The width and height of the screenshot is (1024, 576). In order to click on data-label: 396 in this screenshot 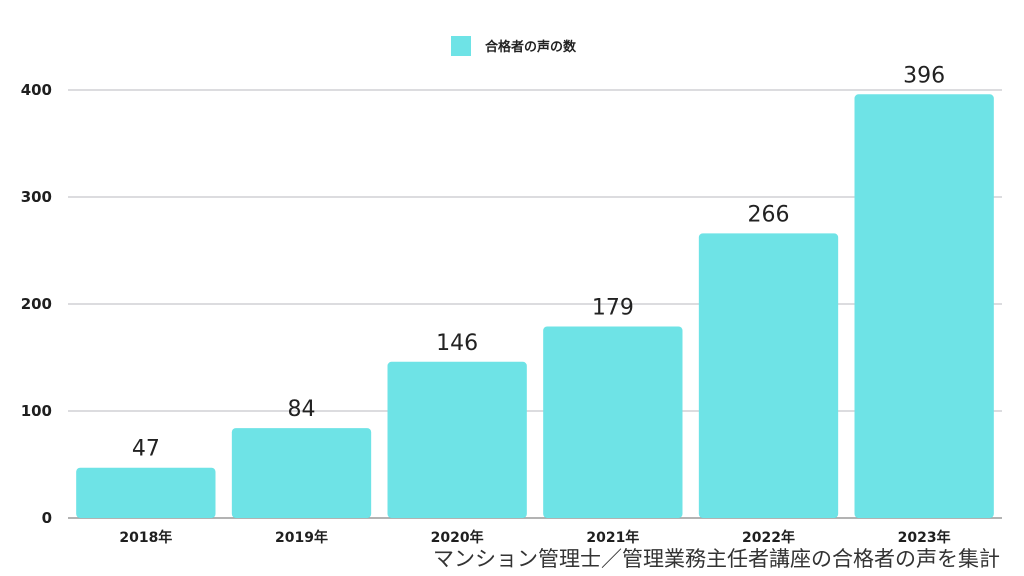, I will do `click(924, 75)`.